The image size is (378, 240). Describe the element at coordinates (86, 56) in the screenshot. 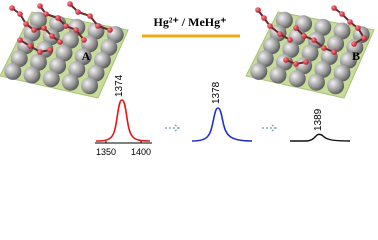

I see `label-a: A` at that location.